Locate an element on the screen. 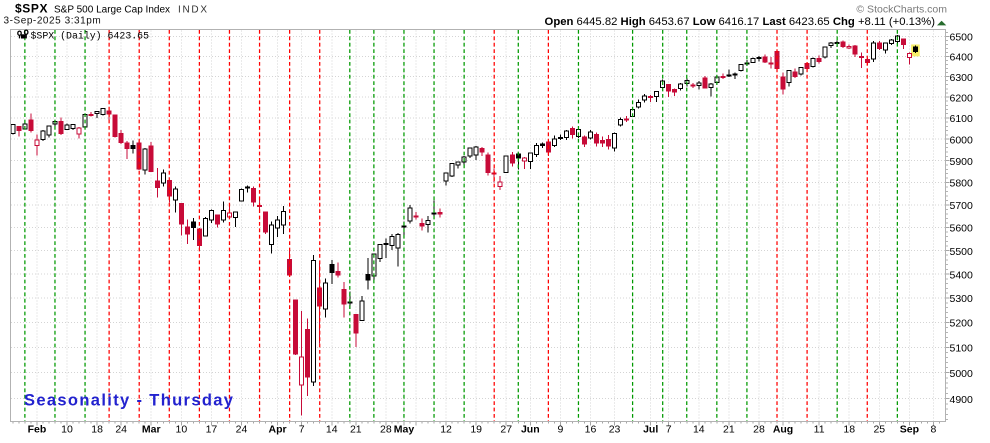  svg-text: 5700 is located at coordinates (962, 206).